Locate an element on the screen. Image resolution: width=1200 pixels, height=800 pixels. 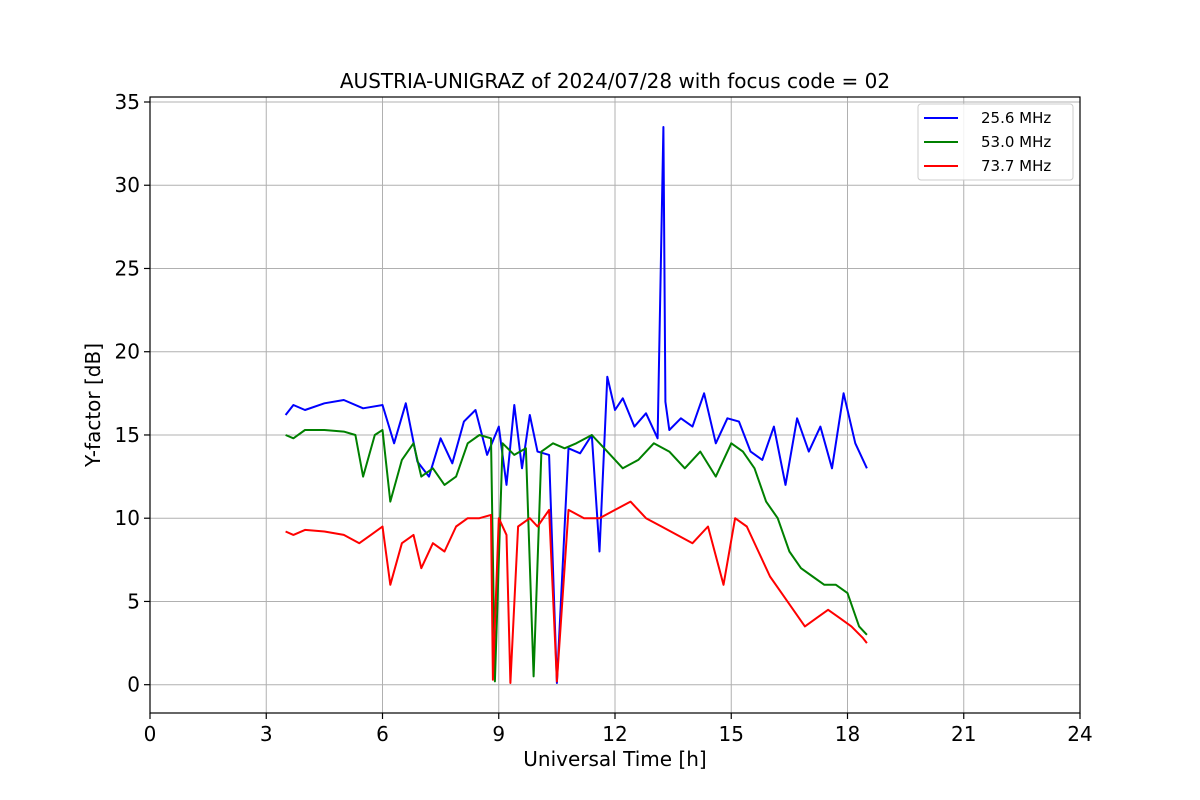
x-axis-label: Universal Time [h] is located at coordinates (614, 759).